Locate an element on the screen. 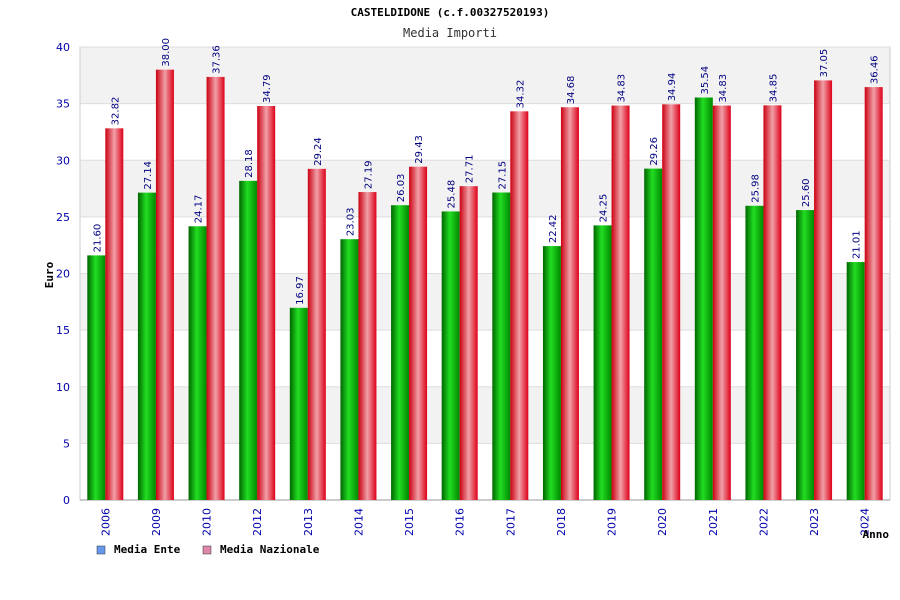 The height and width of the screenshot is (600, 900). value-label: 23.03 is located at coordinates (350, 222).